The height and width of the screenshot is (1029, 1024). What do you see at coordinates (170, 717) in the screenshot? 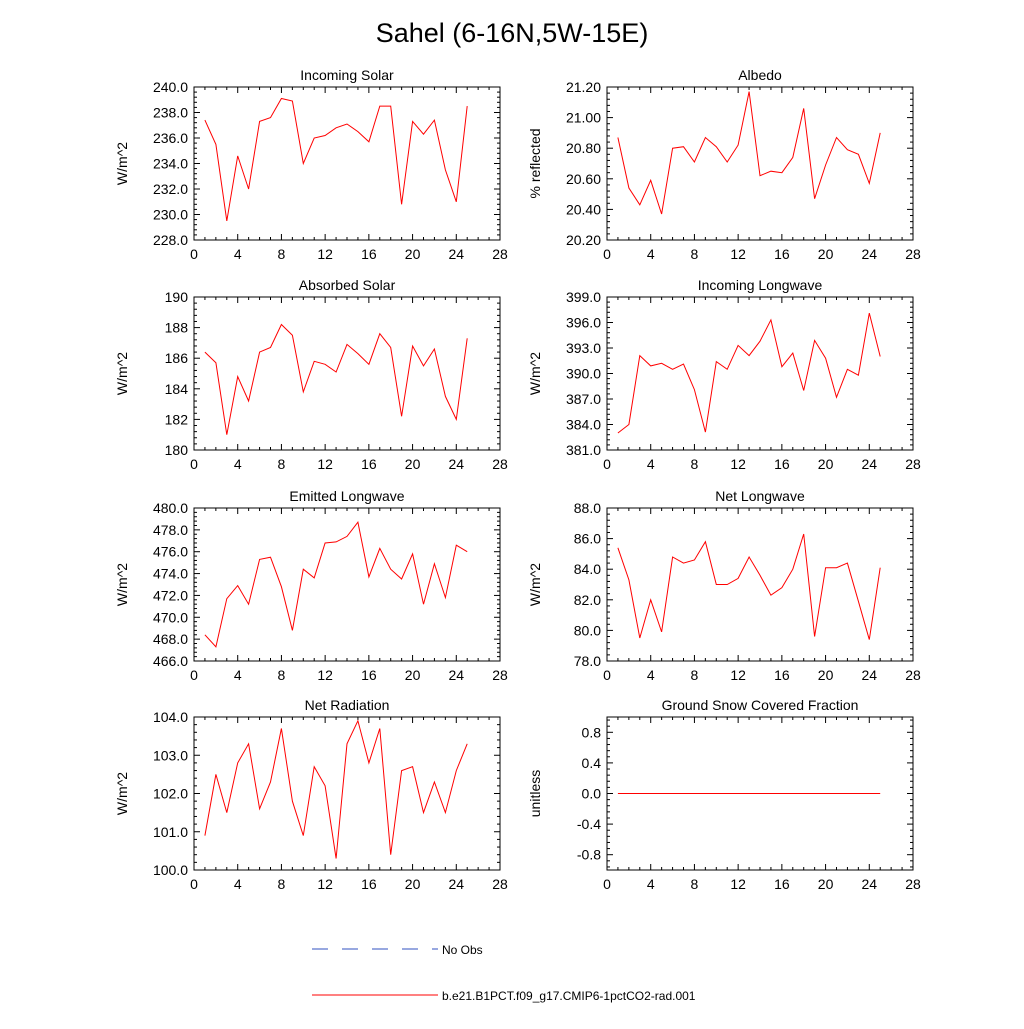
I see `y-tick-label: 104.0` at bounding box center [170, 717].